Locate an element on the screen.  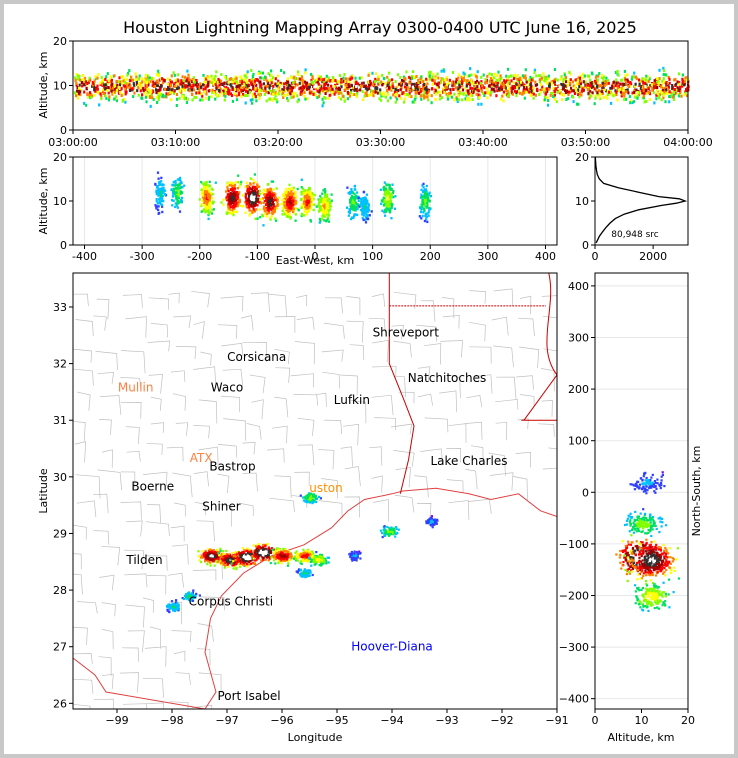
histogram-ytick: 20 is located at coordinates (582, 157).